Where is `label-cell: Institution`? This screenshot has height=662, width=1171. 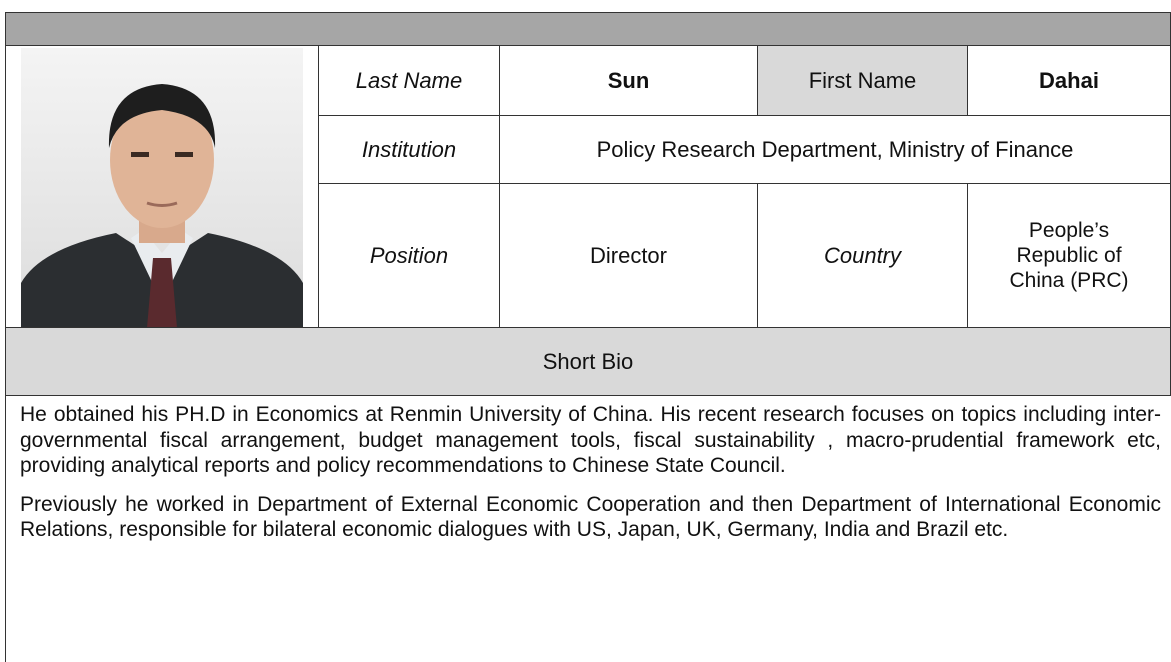 label-cell: Institution is located at coordinates (409, 149).